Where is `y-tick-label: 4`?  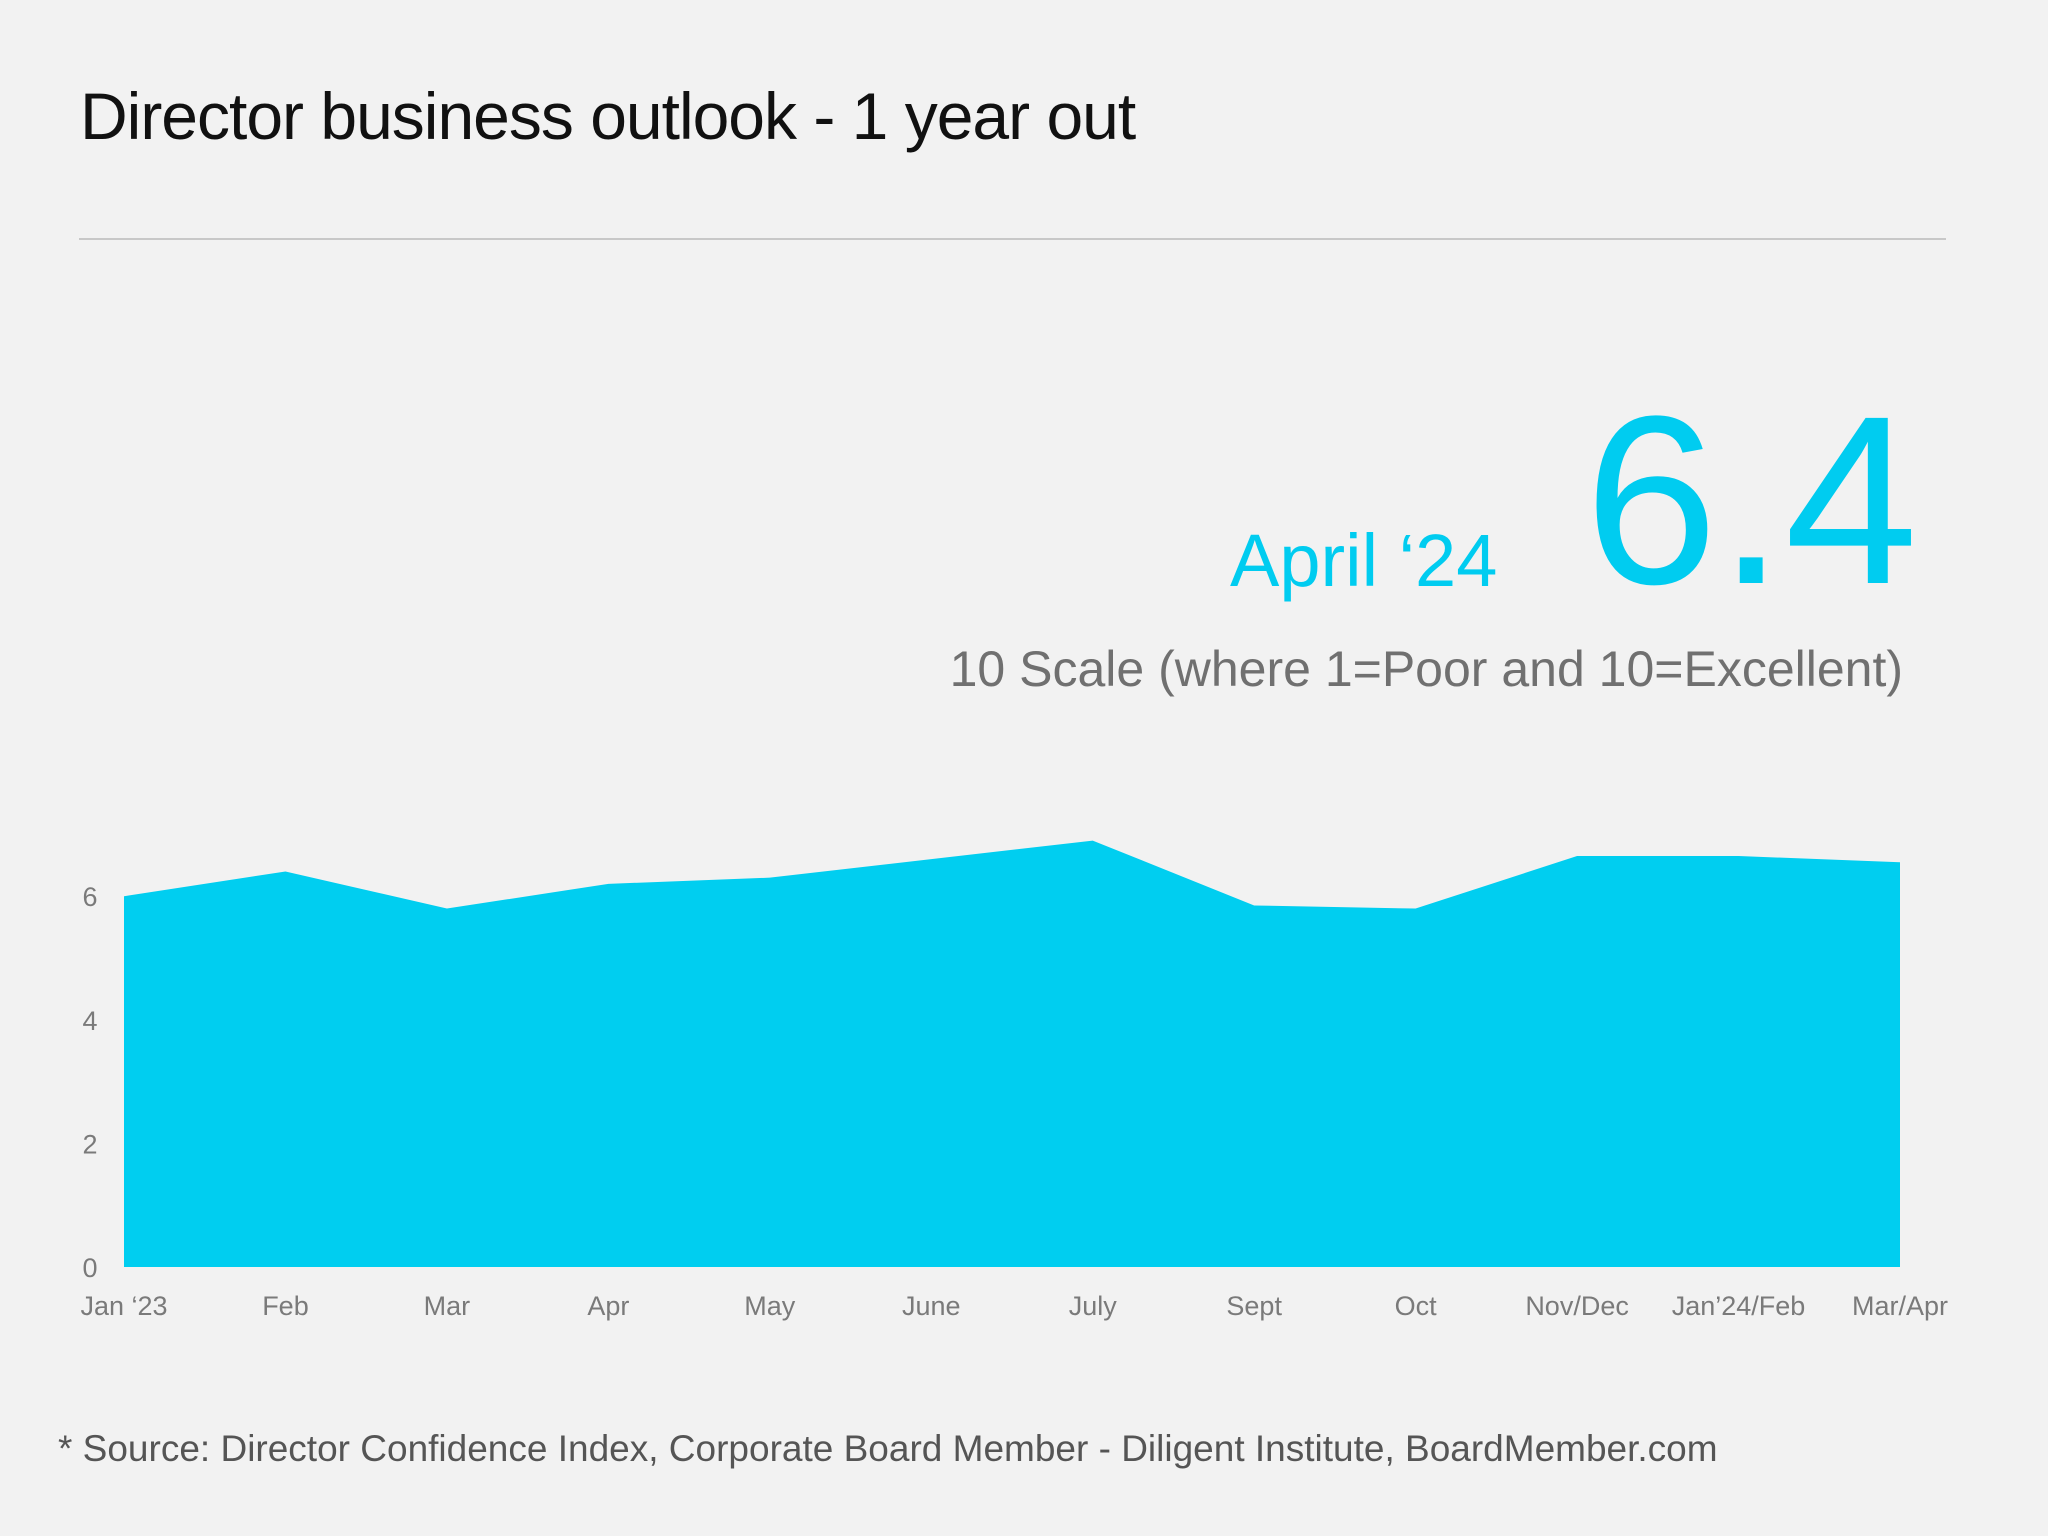 y-tick-label: 4 is located at coordinates (89, 1021).